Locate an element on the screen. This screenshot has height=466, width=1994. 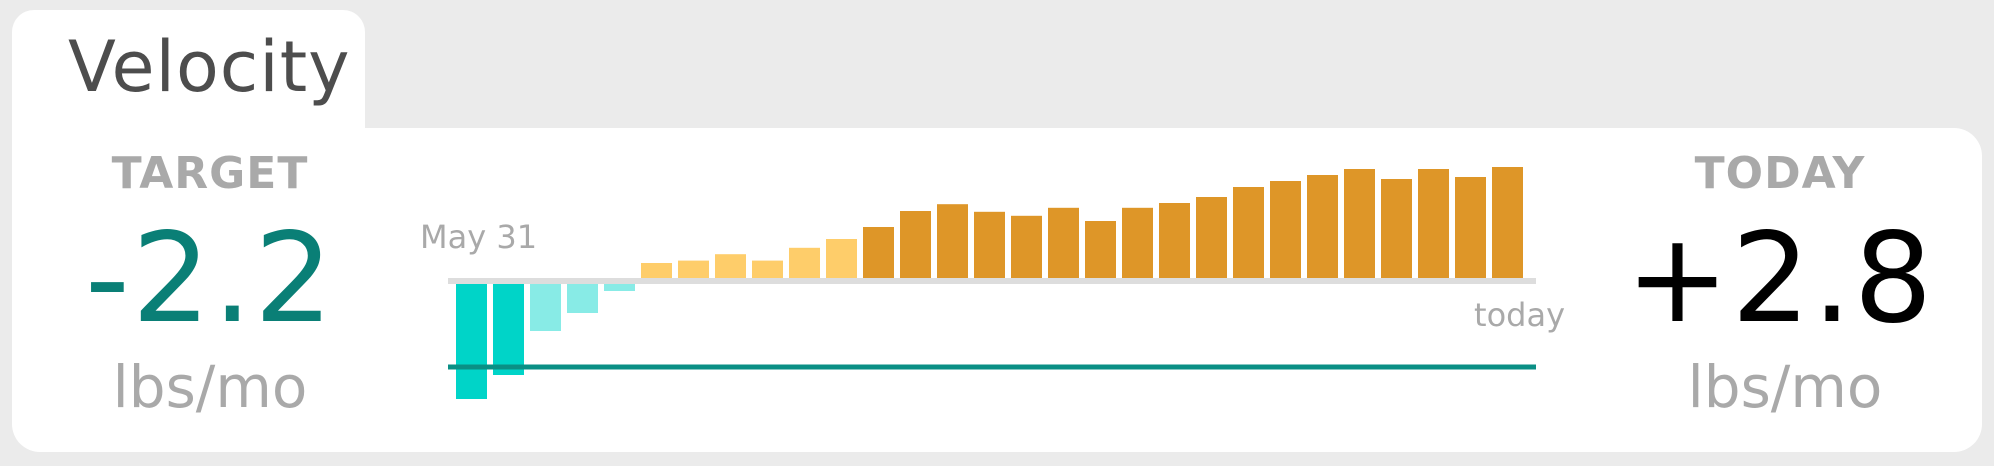
velocity-tab: Velocity is located at coordinates (188, 69).